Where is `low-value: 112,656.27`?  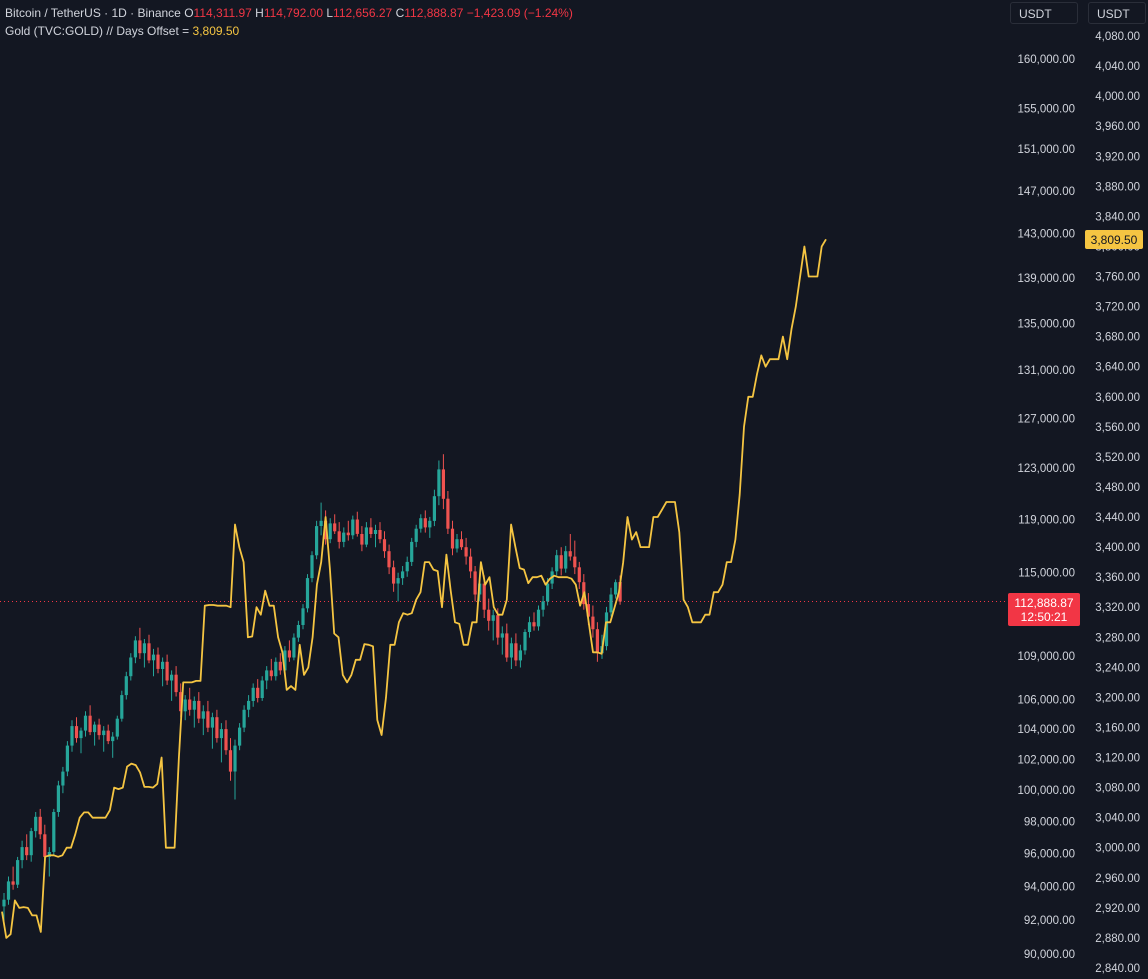
low-value: 112,656.27 is located at coordinates (363, 13).